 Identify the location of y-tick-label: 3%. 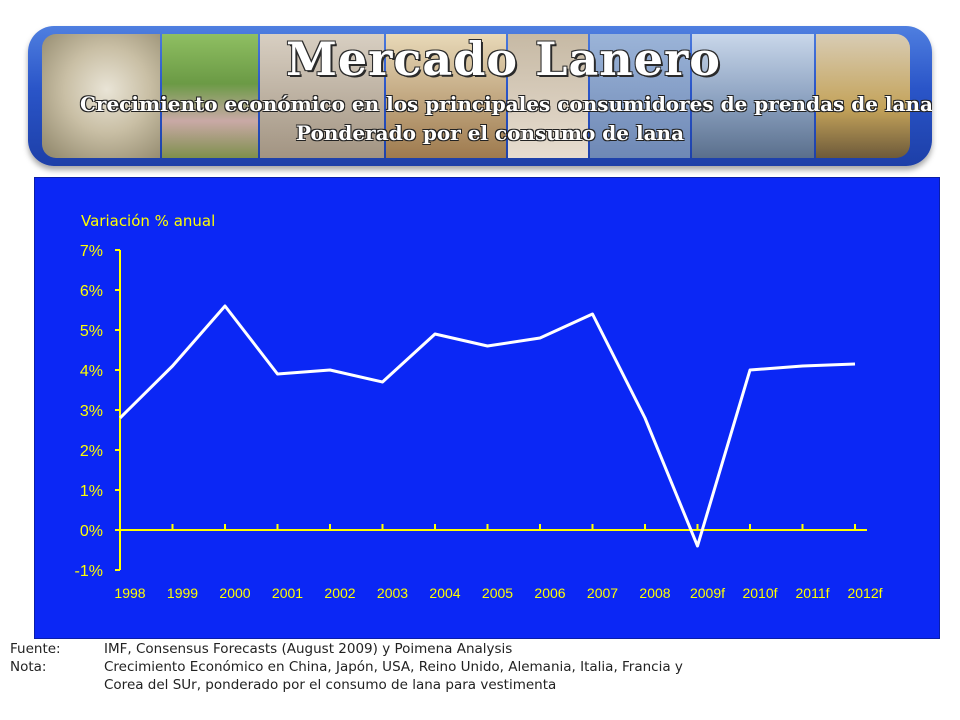
(91, 411).